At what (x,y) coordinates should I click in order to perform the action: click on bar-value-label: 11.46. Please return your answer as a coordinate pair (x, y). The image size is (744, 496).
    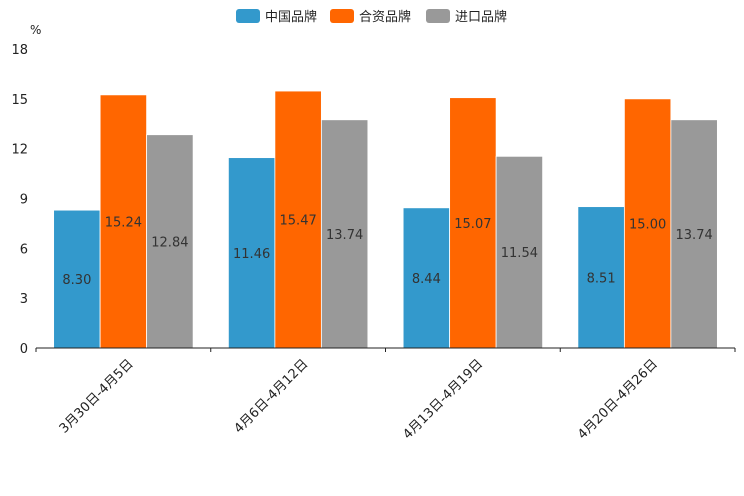
    Looking at the image, I should click on (251, 254).